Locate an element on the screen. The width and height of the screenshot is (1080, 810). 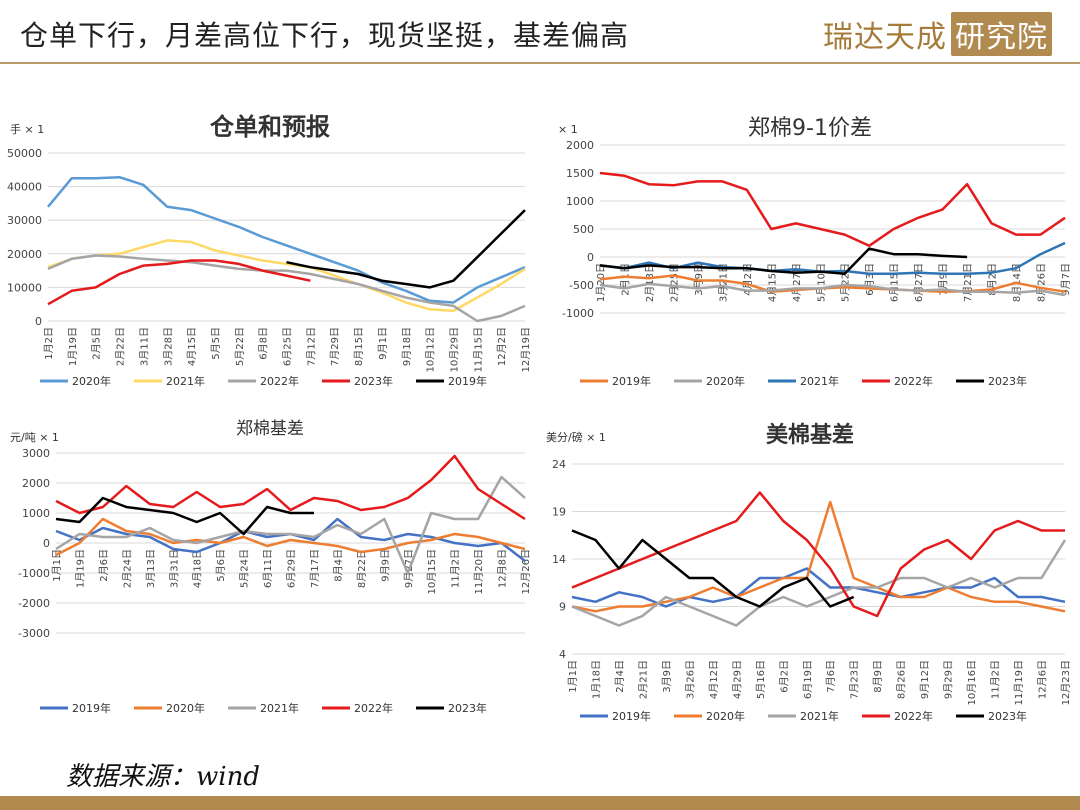
data-source: 数据来源：wind is located at coordinates (163, 777).